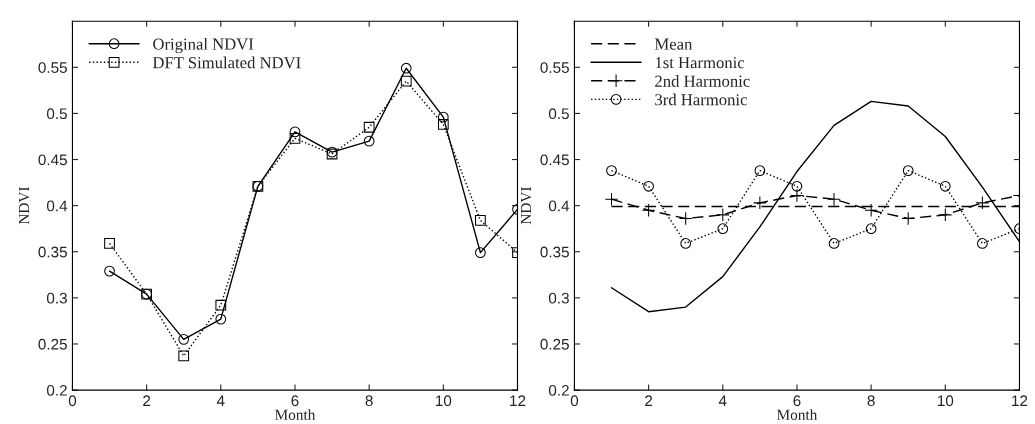  Describe the element at coordinates (226, 62) in the screenshot. I see `legend-label: DFT Simulated NDVI` at that location.